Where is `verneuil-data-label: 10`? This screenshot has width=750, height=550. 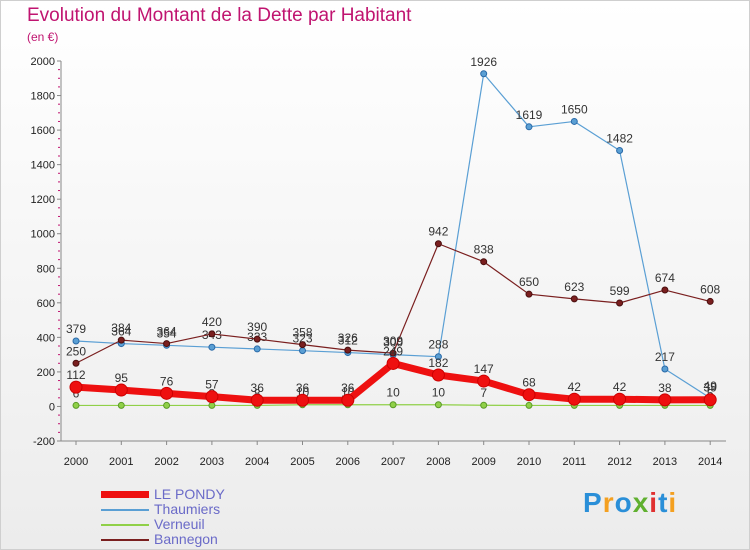 verneuil-data-label: 10 is located at coordinates (439, 393).